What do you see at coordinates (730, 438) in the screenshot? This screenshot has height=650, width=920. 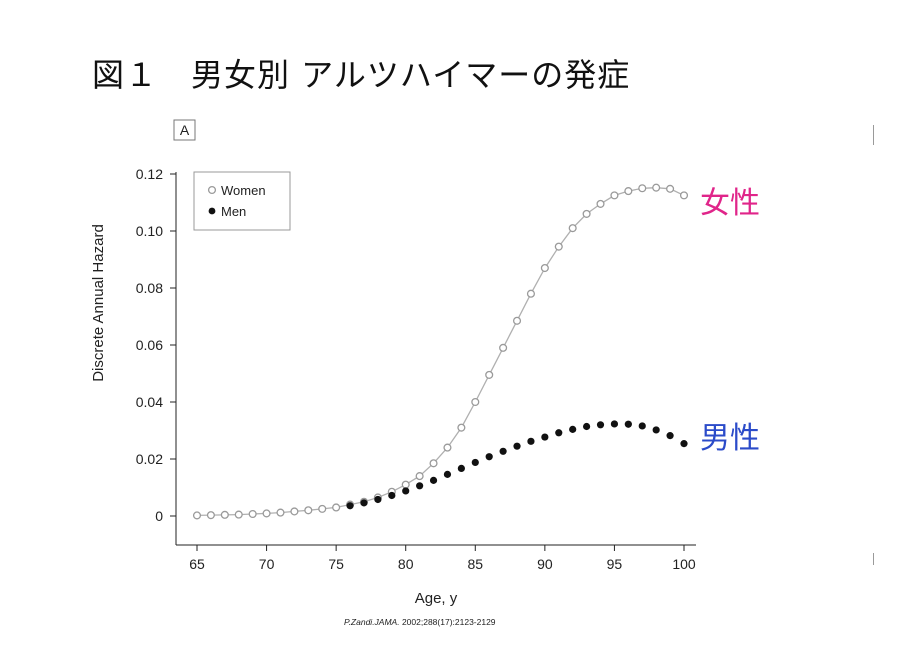 I see `men-side-label: 男性` at bounding box center [730, 438].